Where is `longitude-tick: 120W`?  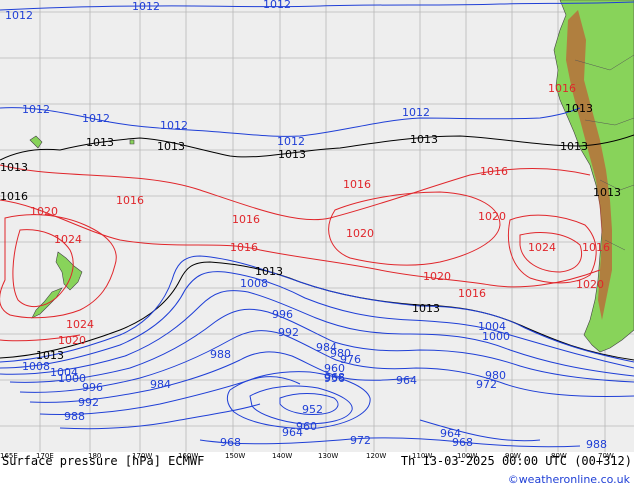 longitude-tick: 120W is located at coordinates (376, 456).